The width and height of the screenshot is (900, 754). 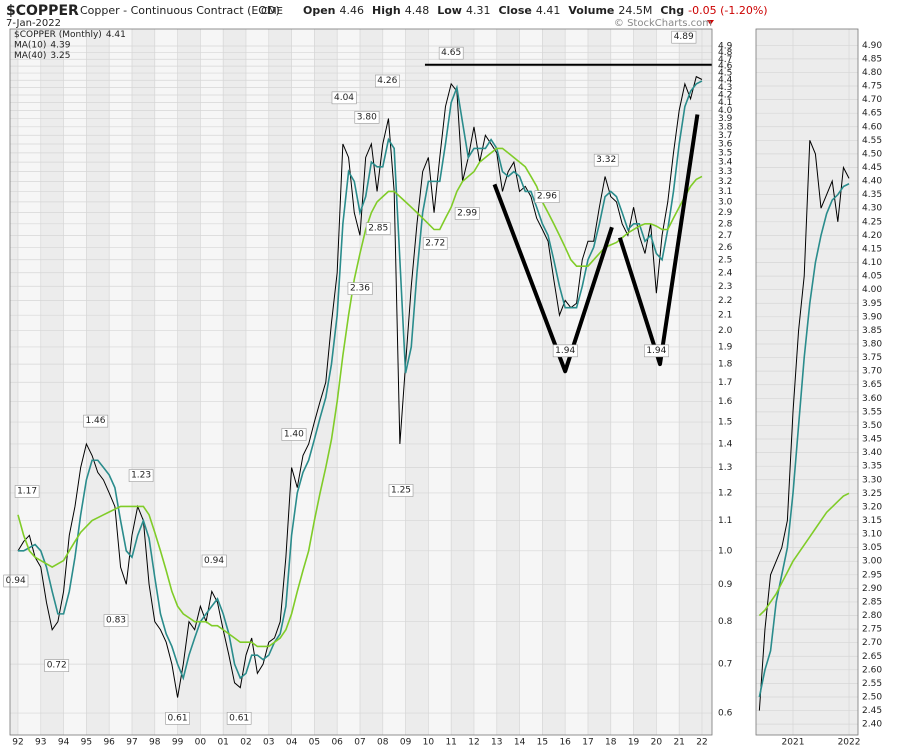 What do you see at coordinates (222, 743) in the screenshot?
I see `x-tick-label: 01` at bounding box center [222, 743].